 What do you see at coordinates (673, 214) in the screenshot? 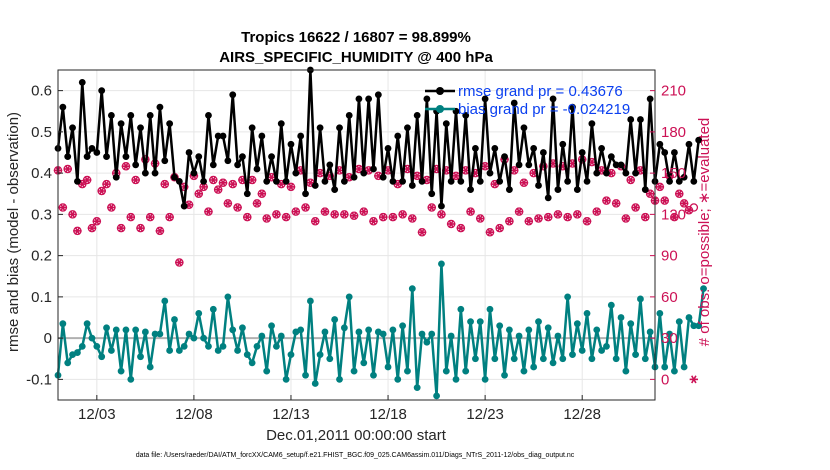
I see `y-tick-label-right: 120` at bounding box center [673, 214].